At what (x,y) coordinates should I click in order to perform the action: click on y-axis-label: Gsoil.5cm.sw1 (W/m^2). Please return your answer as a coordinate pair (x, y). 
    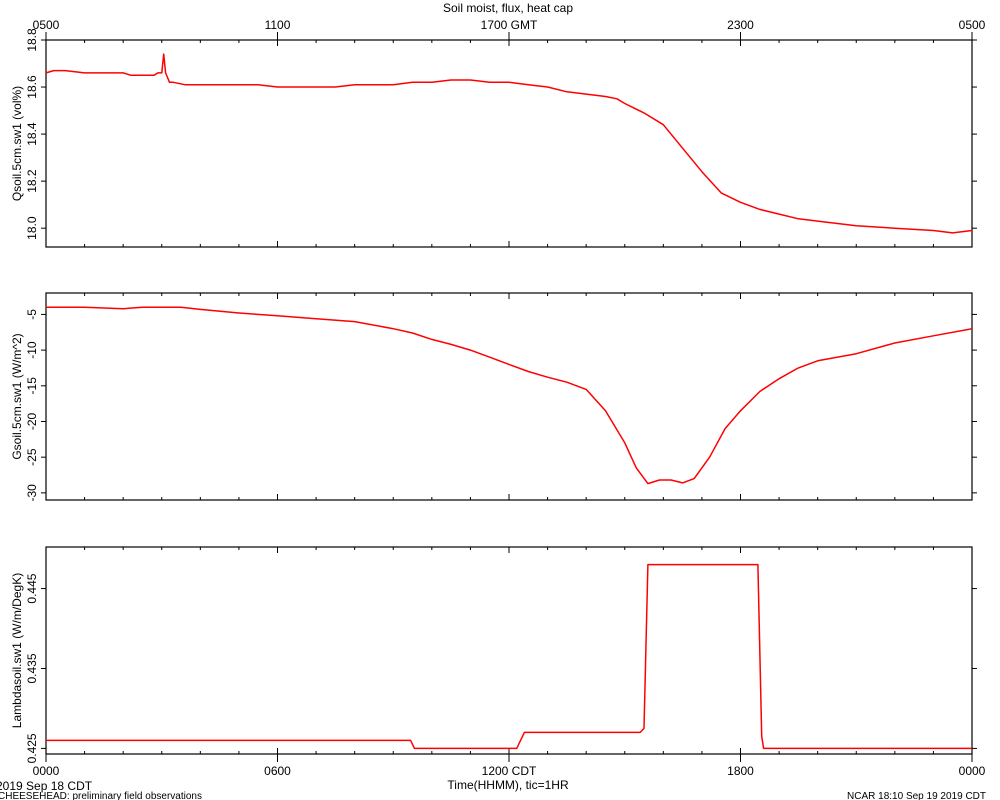
    Looking at the image, I should click on (17, 396).